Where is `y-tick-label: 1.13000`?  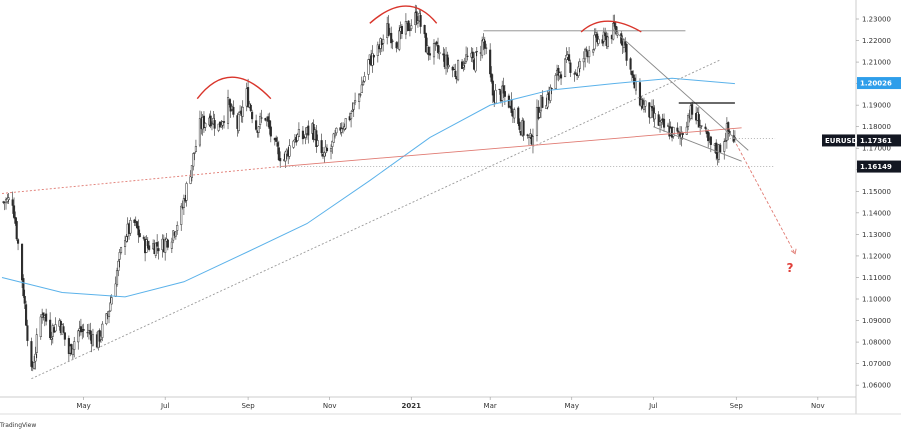
y-tick-label: 1.13000 is located at coordinates (876, 235).